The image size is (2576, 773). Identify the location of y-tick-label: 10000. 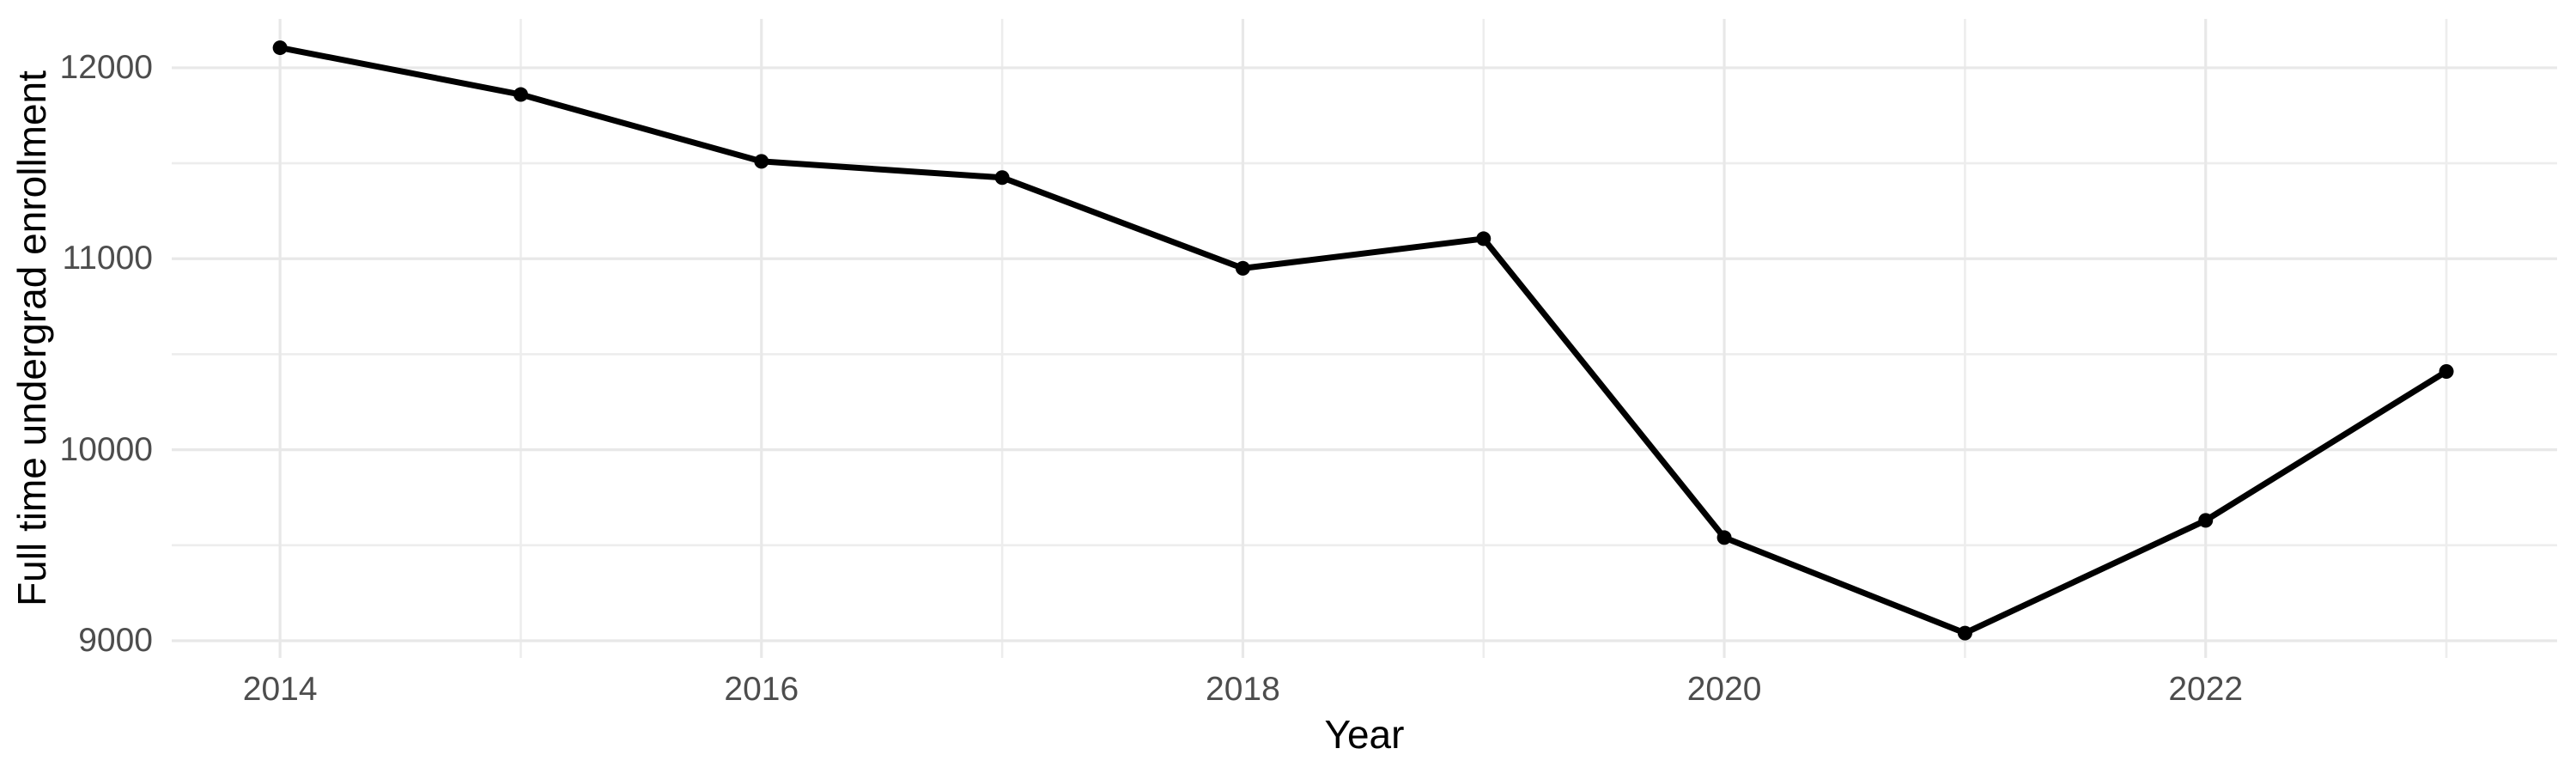
(106, 449).